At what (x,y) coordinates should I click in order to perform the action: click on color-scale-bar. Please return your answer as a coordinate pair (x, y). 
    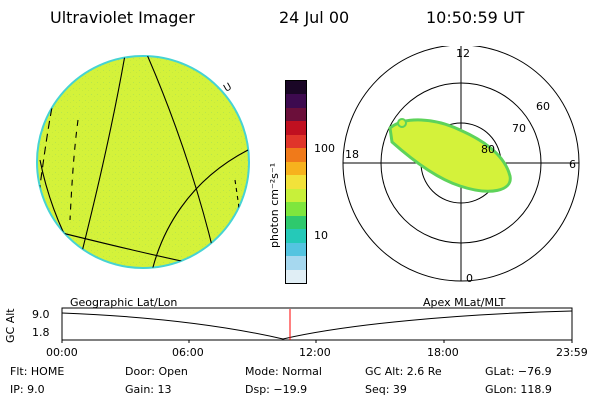
    Looking at the image, I should click on (296, 182).